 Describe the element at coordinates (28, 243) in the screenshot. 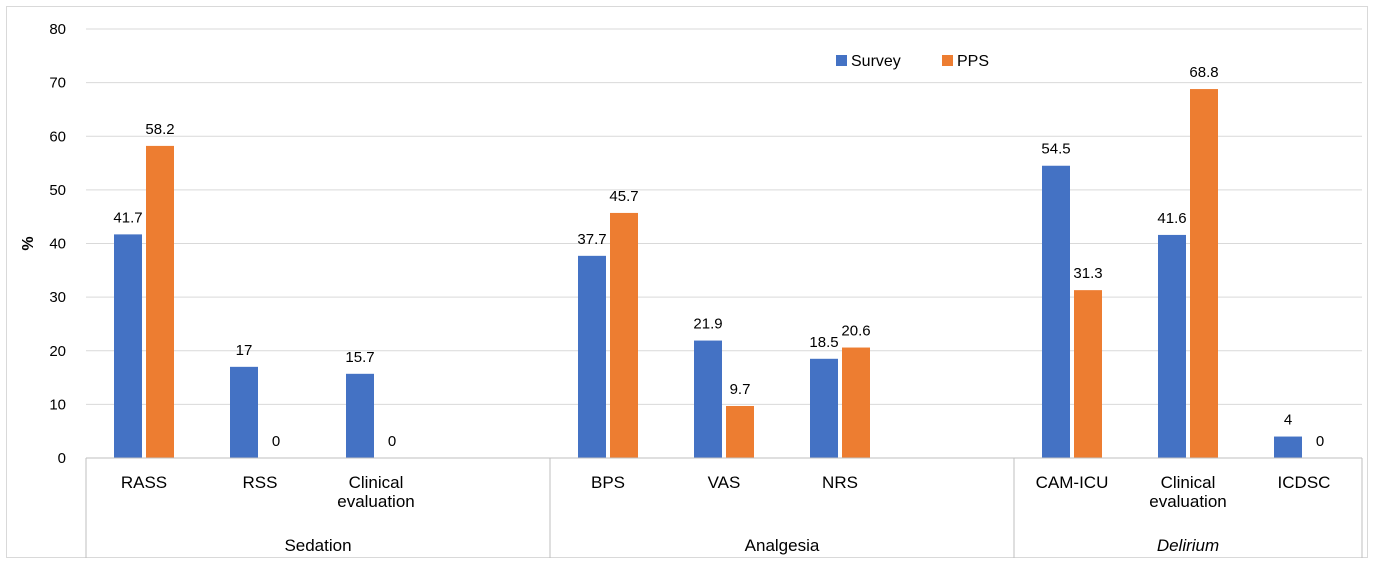

I see `y-axis-label: %` at that location.